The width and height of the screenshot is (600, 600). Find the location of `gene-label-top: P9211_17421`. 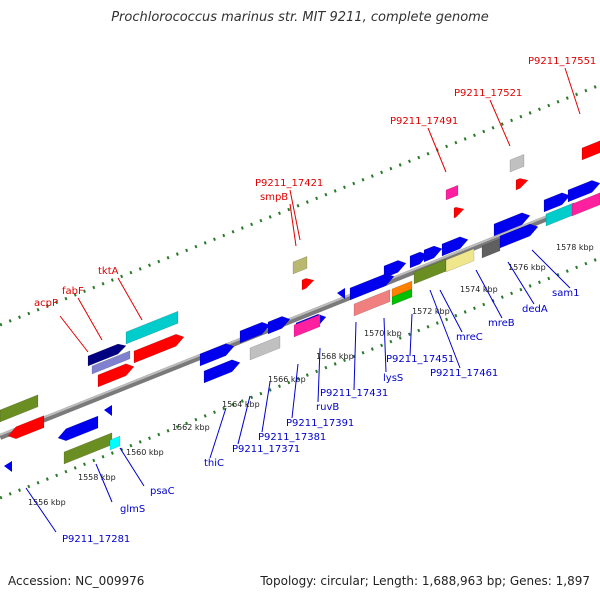

gene-label-top: P9211_17421 is located at coordinates (289, 183).